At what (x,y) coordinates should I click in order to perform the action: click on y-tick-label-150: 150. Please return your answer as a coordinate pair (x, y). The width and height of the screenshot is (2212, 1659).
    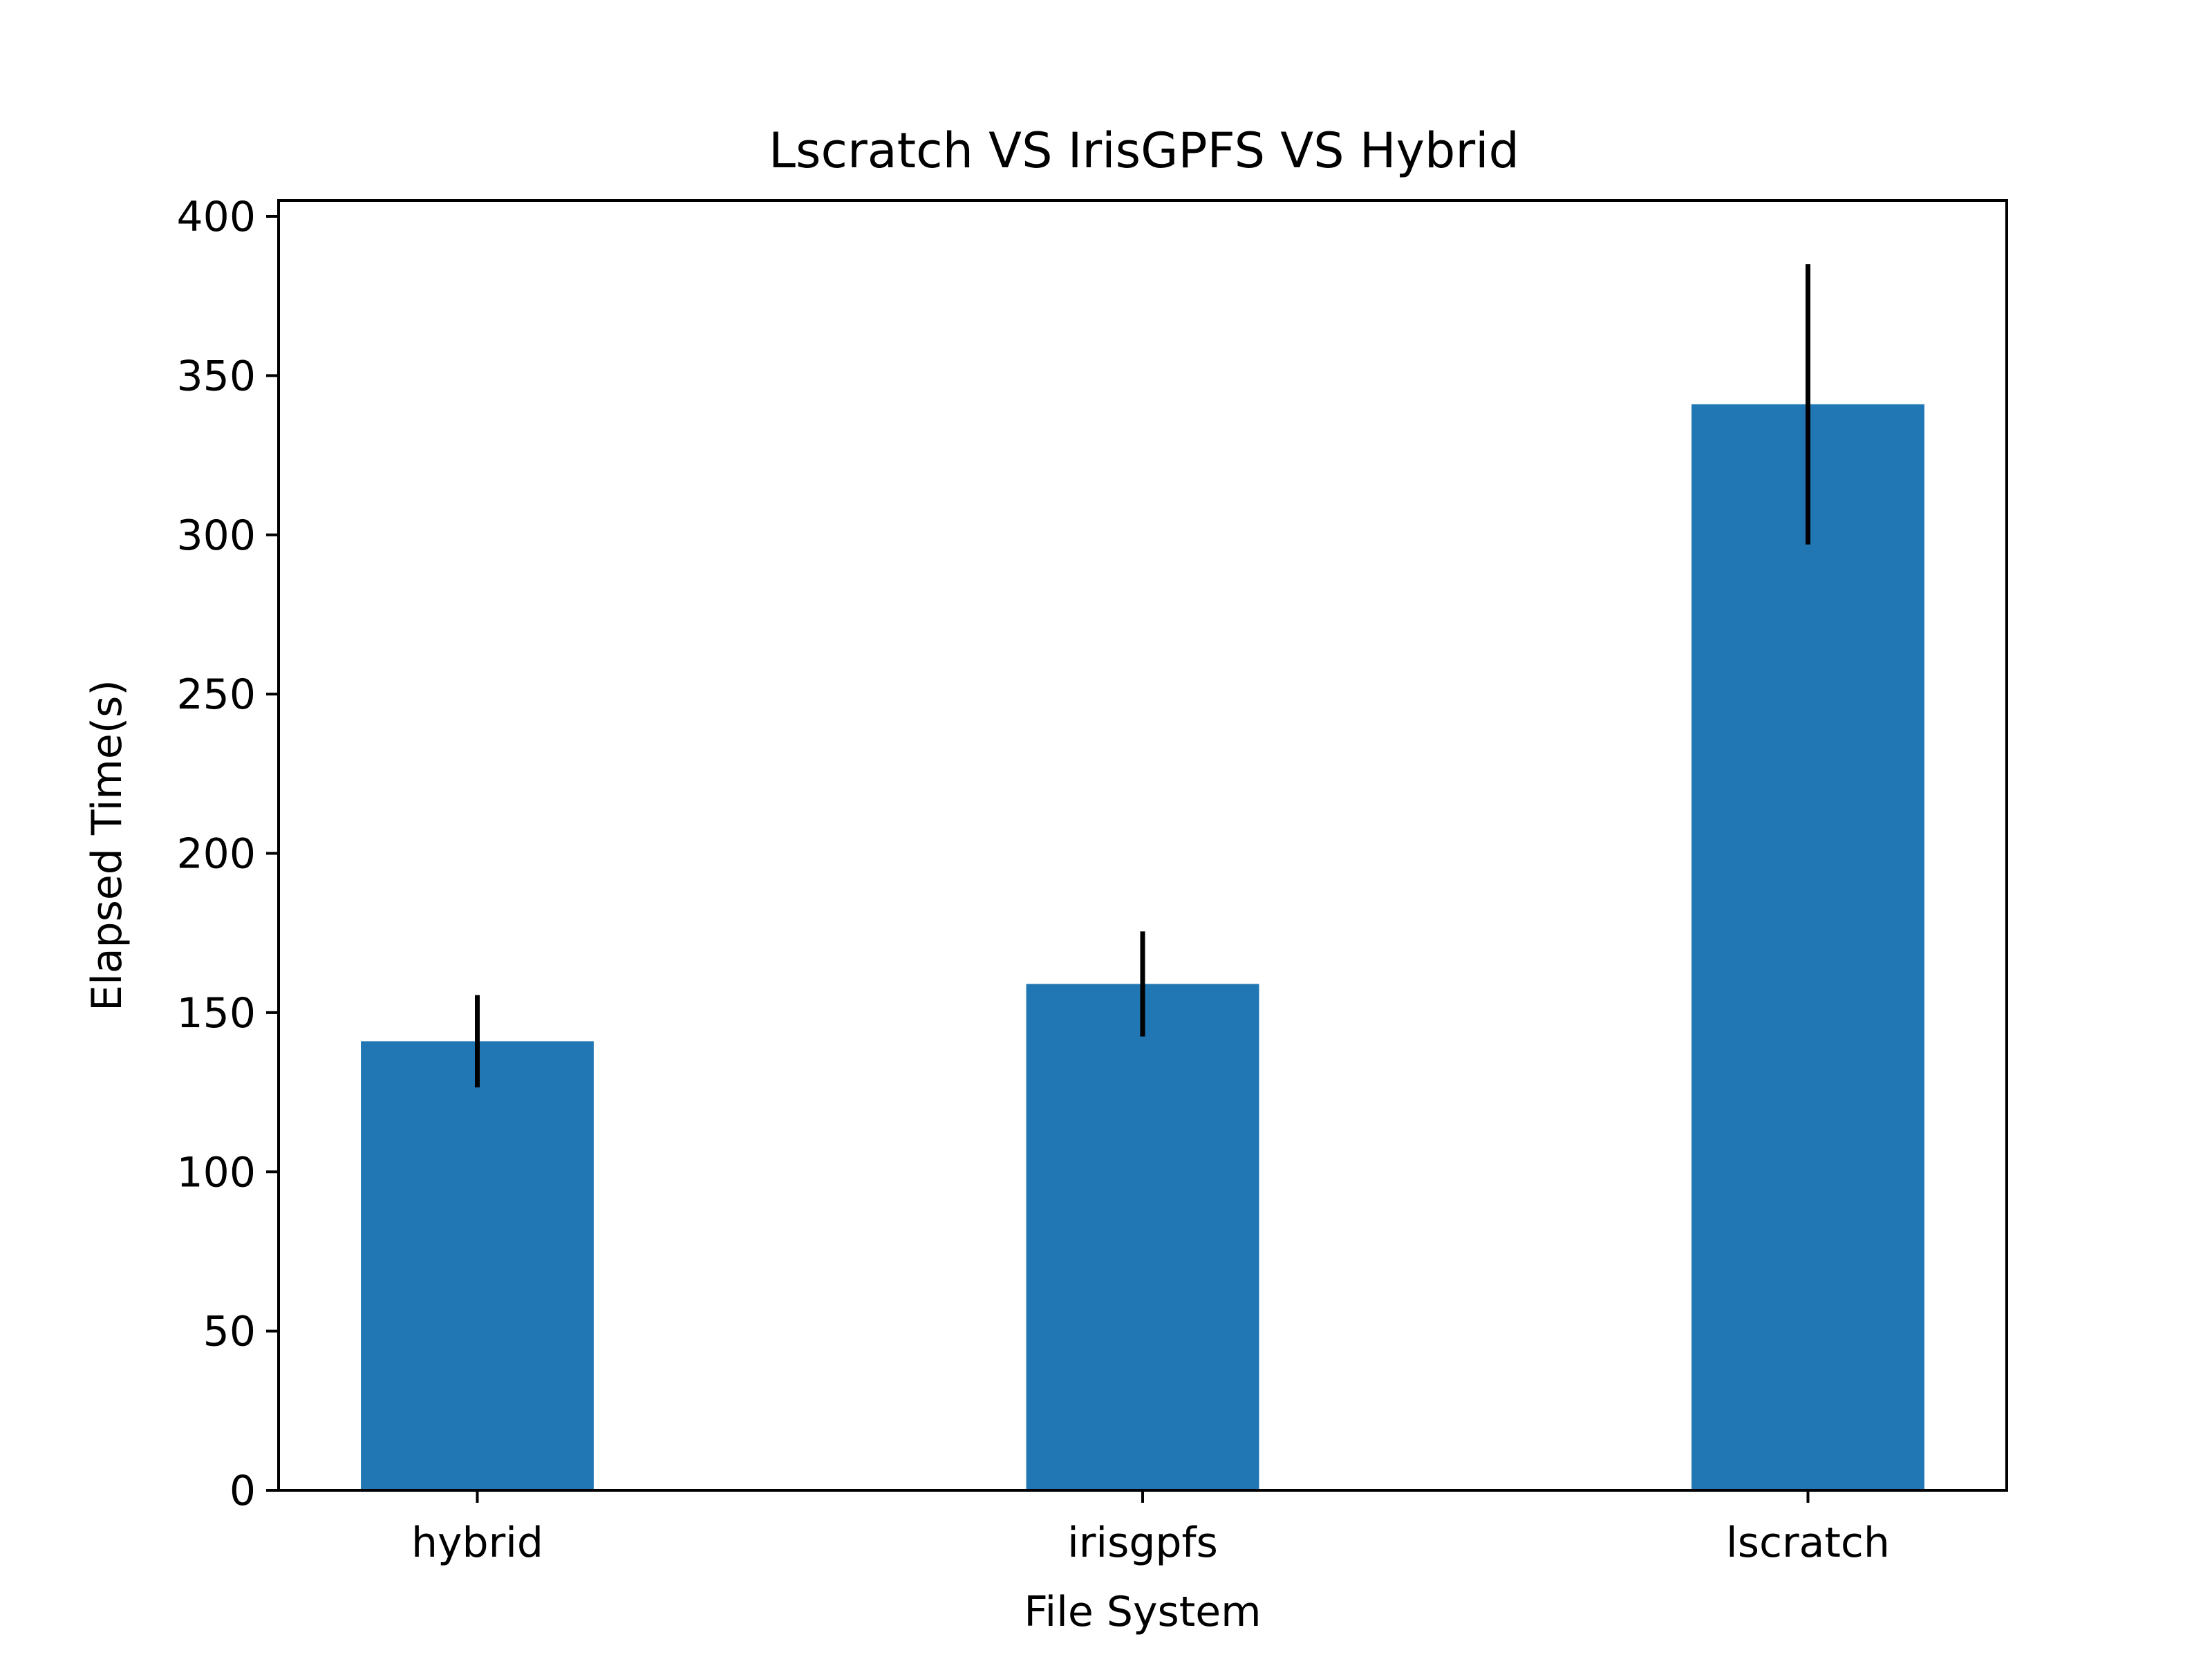
    Looking at the image, I should click on (216, 1013).